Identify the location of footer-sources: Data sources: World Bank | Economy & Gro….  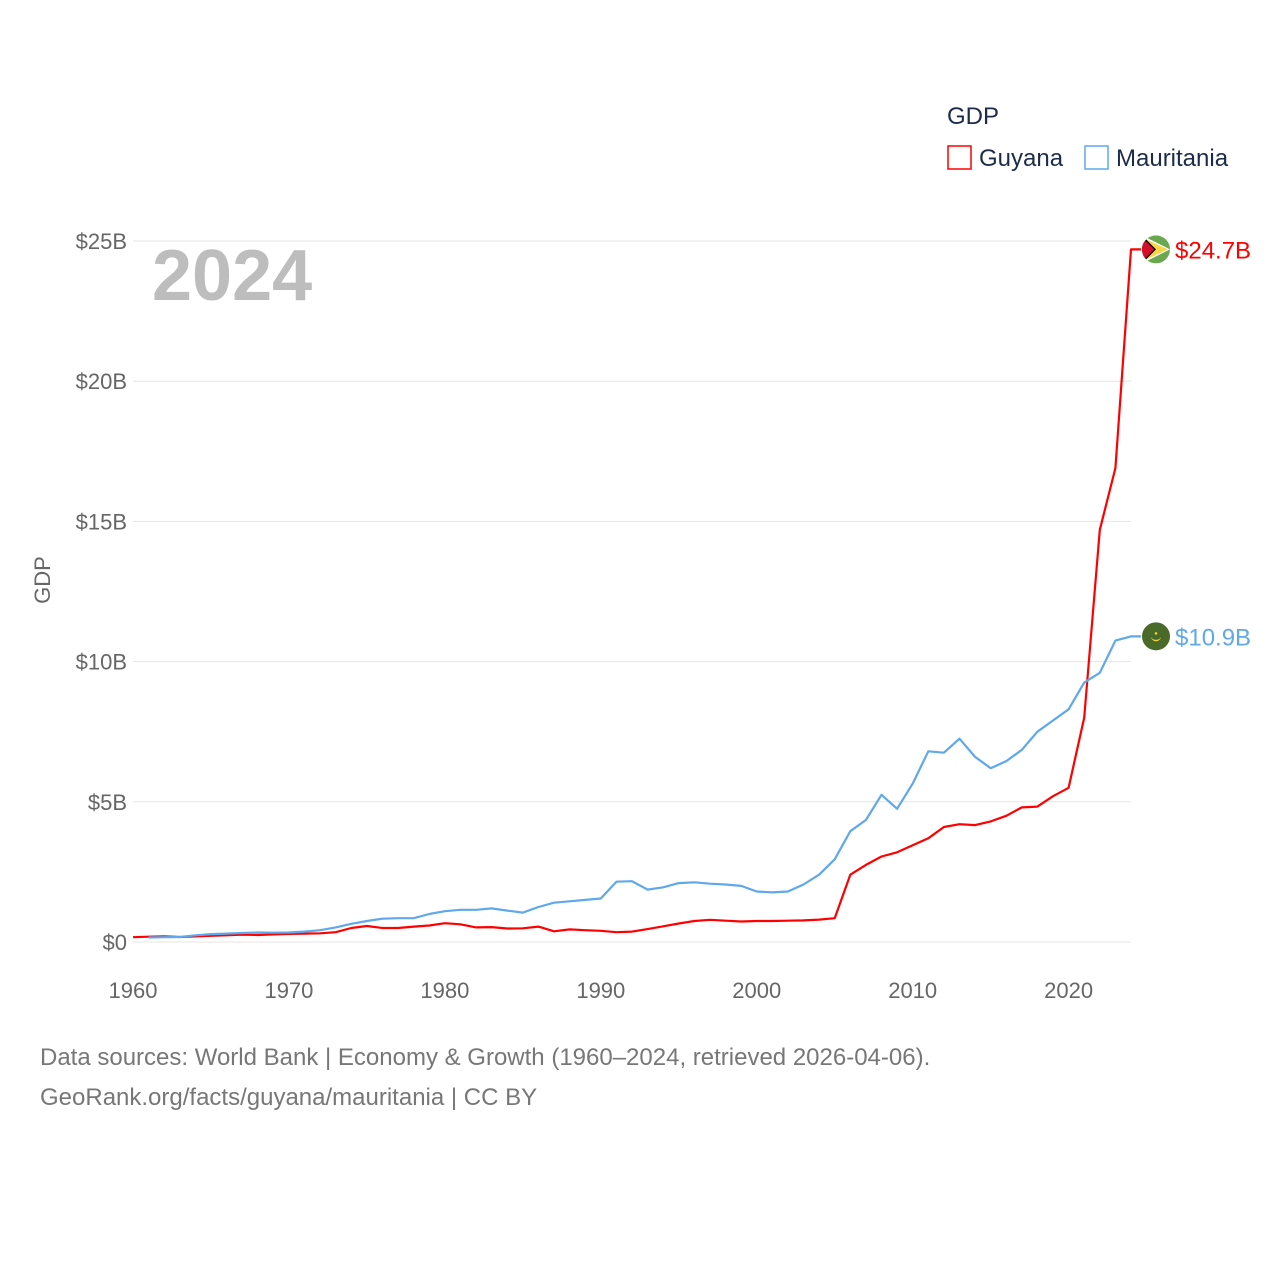
(485, 1057).